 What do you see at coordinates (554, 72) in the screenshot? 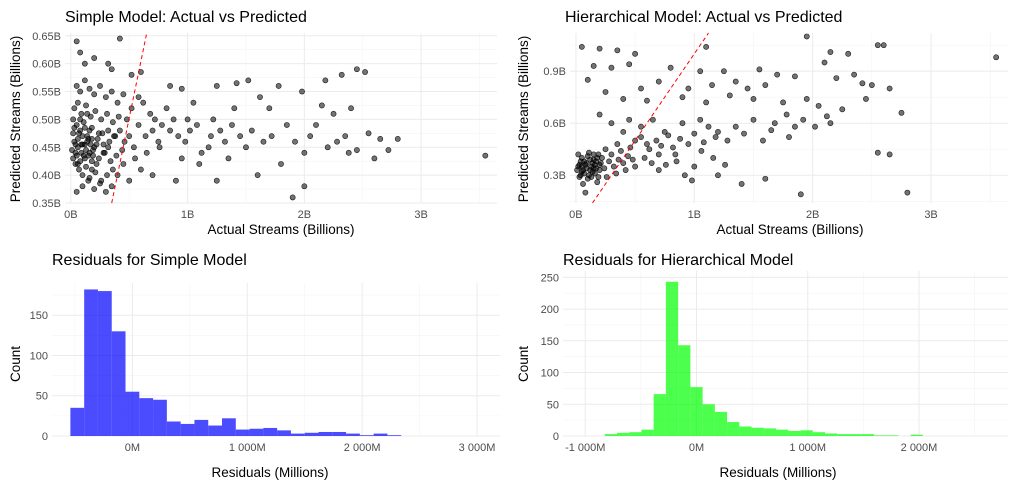
I see `y-tick-label: 0.9B` at bounding box center [554, 72].